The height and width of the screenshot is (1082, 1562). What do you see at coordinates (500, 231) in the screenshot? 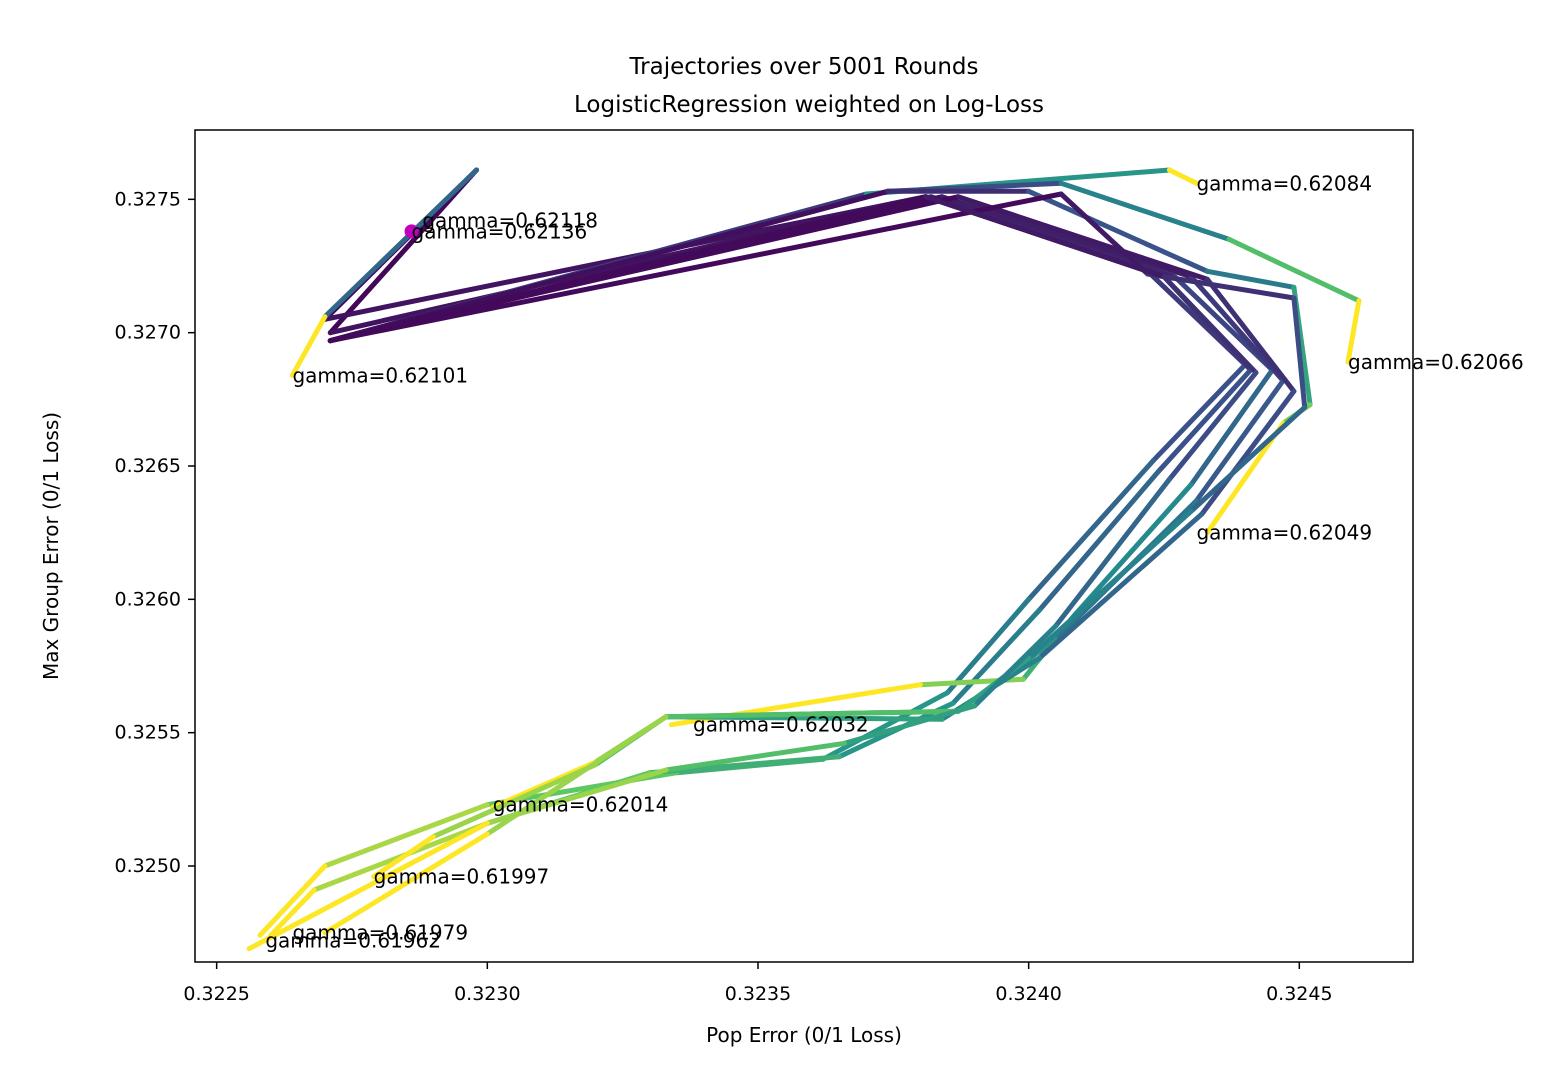
I see `gamma-label: gamma=0.62136` at bounding box center [500, 231].